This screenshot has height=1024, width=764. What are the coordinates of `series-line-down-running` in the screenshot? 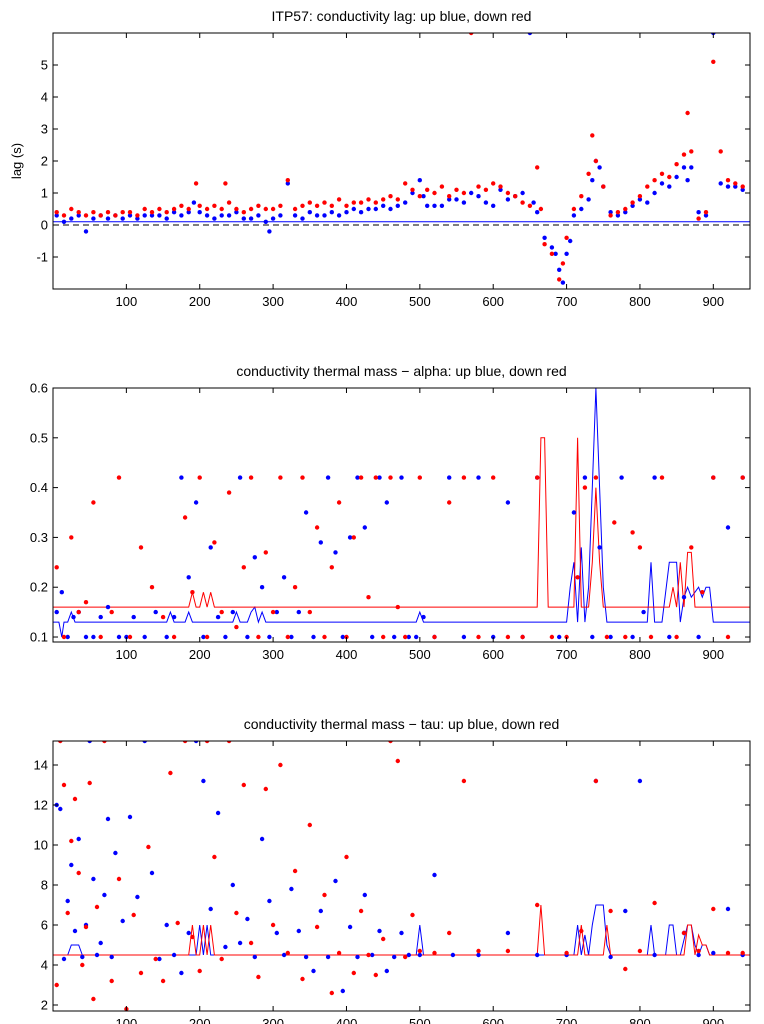 It's located at (401, 930).